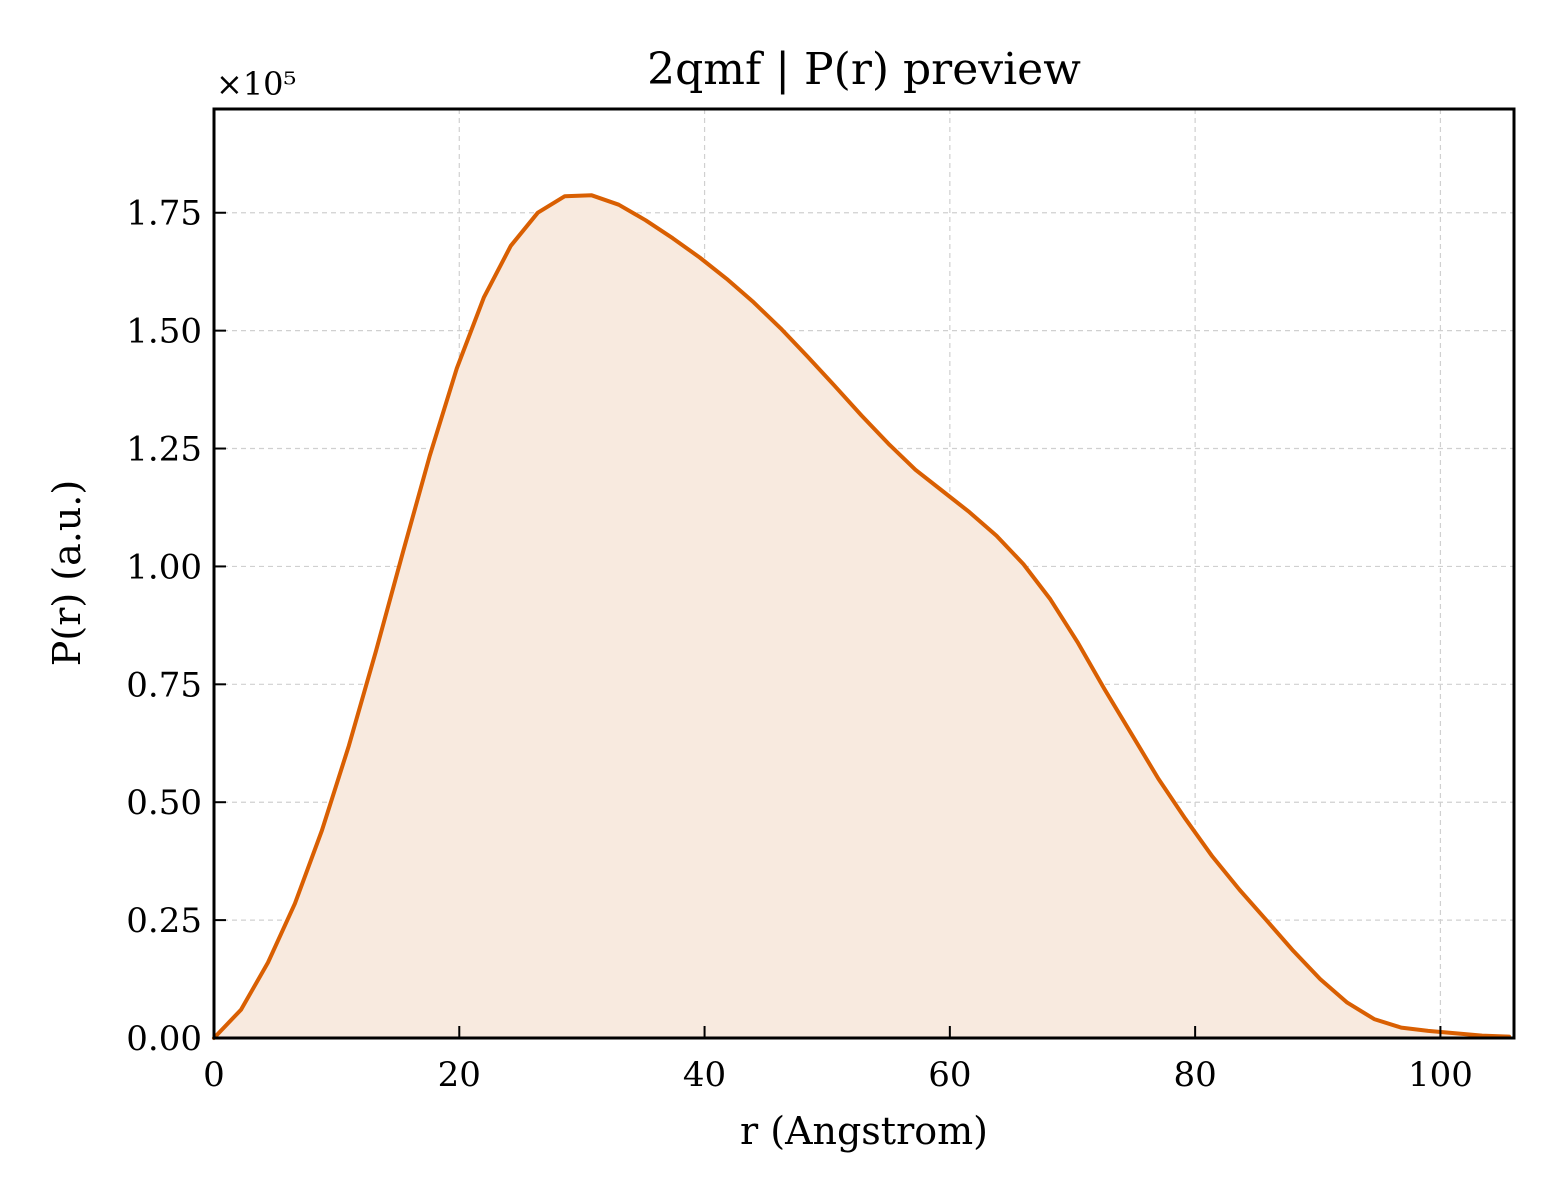 This screenshot has height=1200, width=1560. I want to click on y-tick-label: 1.50, so click(164, 332).